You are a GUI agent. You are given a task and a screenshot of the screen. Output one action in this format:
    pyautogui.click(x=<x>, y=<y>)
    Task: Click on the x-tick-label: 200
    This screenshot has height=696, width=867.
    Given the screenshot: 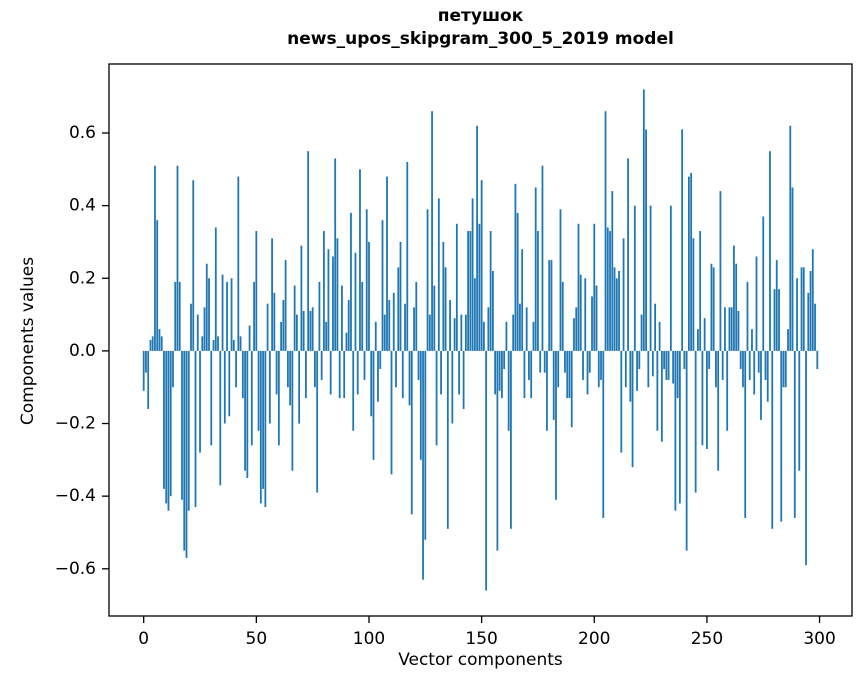 What is the action you would take?
    pyautogui.click(x=594, y=639)
    